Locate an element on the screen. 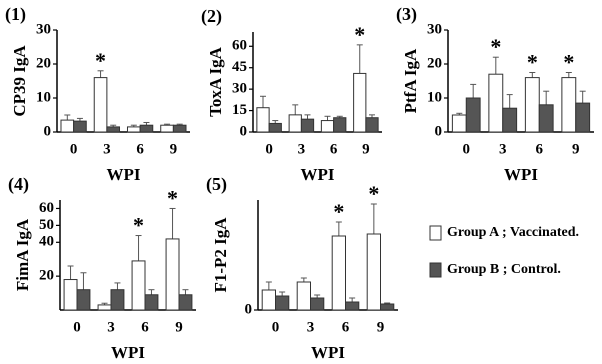 Image resolution: width=602 pixels, height=364 pixels. y-axis-label: FimA IgA is located at coordinates (22, 254).